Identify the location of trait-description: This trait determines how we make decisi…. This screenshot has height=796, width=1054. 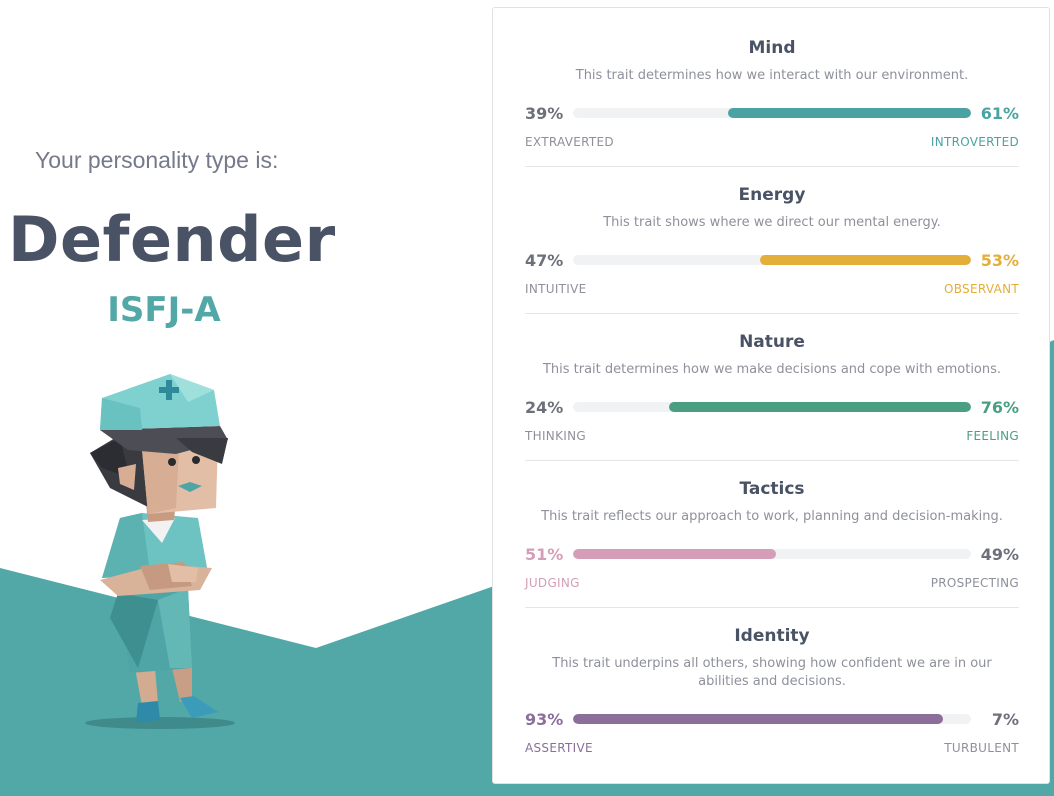
(772, 369).